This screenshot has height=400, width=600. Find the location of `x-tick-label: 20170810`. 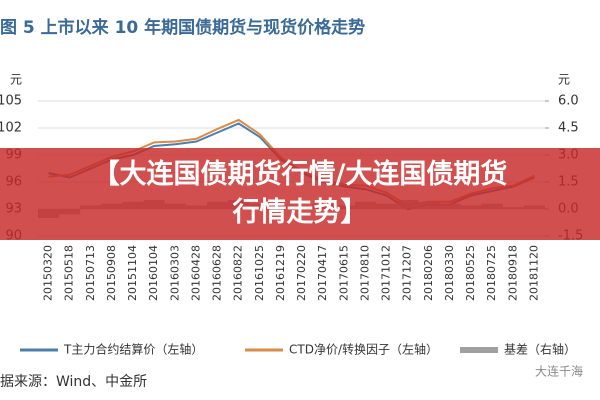

x-tick-label: 20170810 is located at coordinates (364, 273).